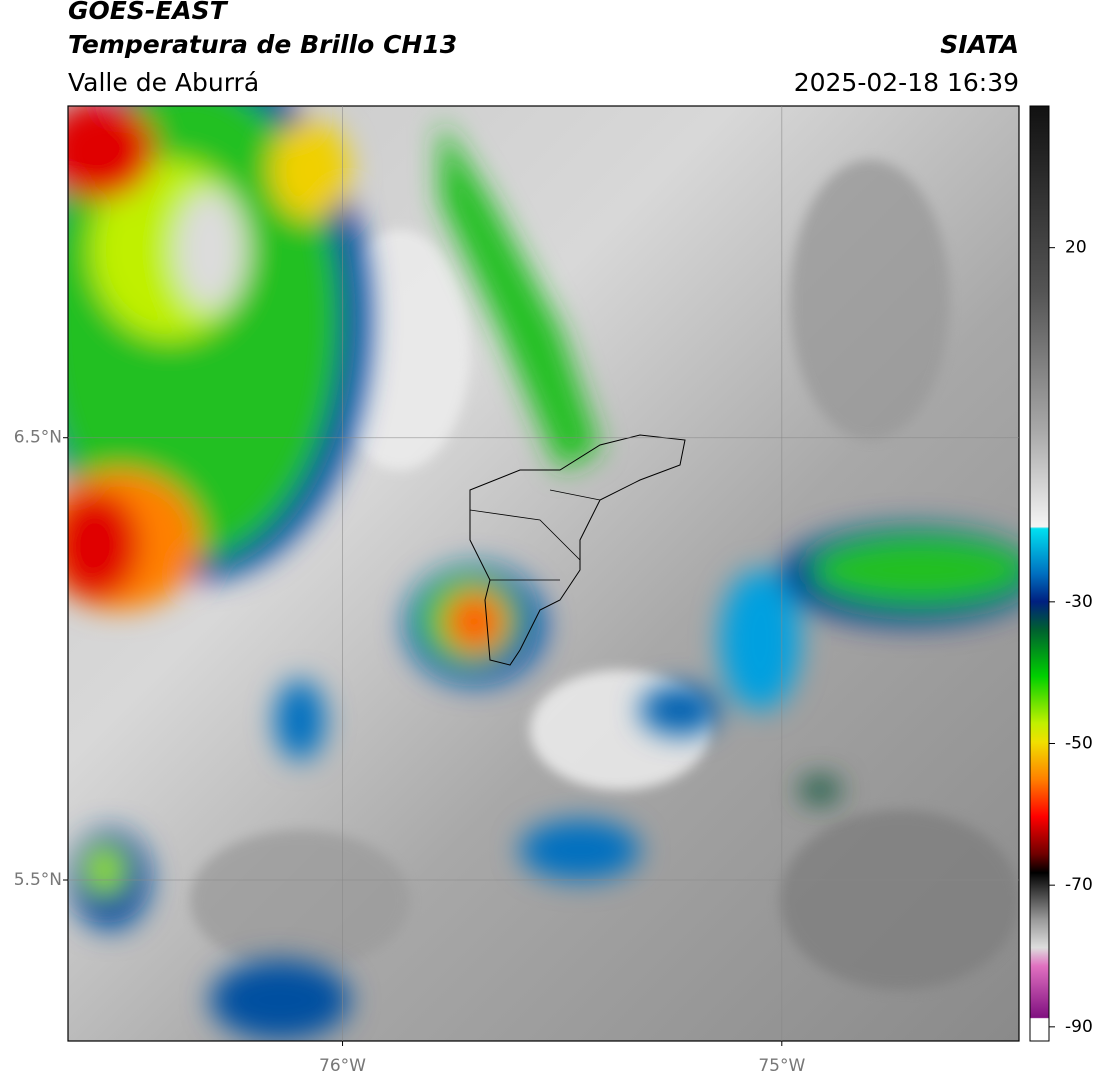  Describe the element at coordinates (781, 1066) in the screenshot. I see `x-tick-label: 75°W` at that location.